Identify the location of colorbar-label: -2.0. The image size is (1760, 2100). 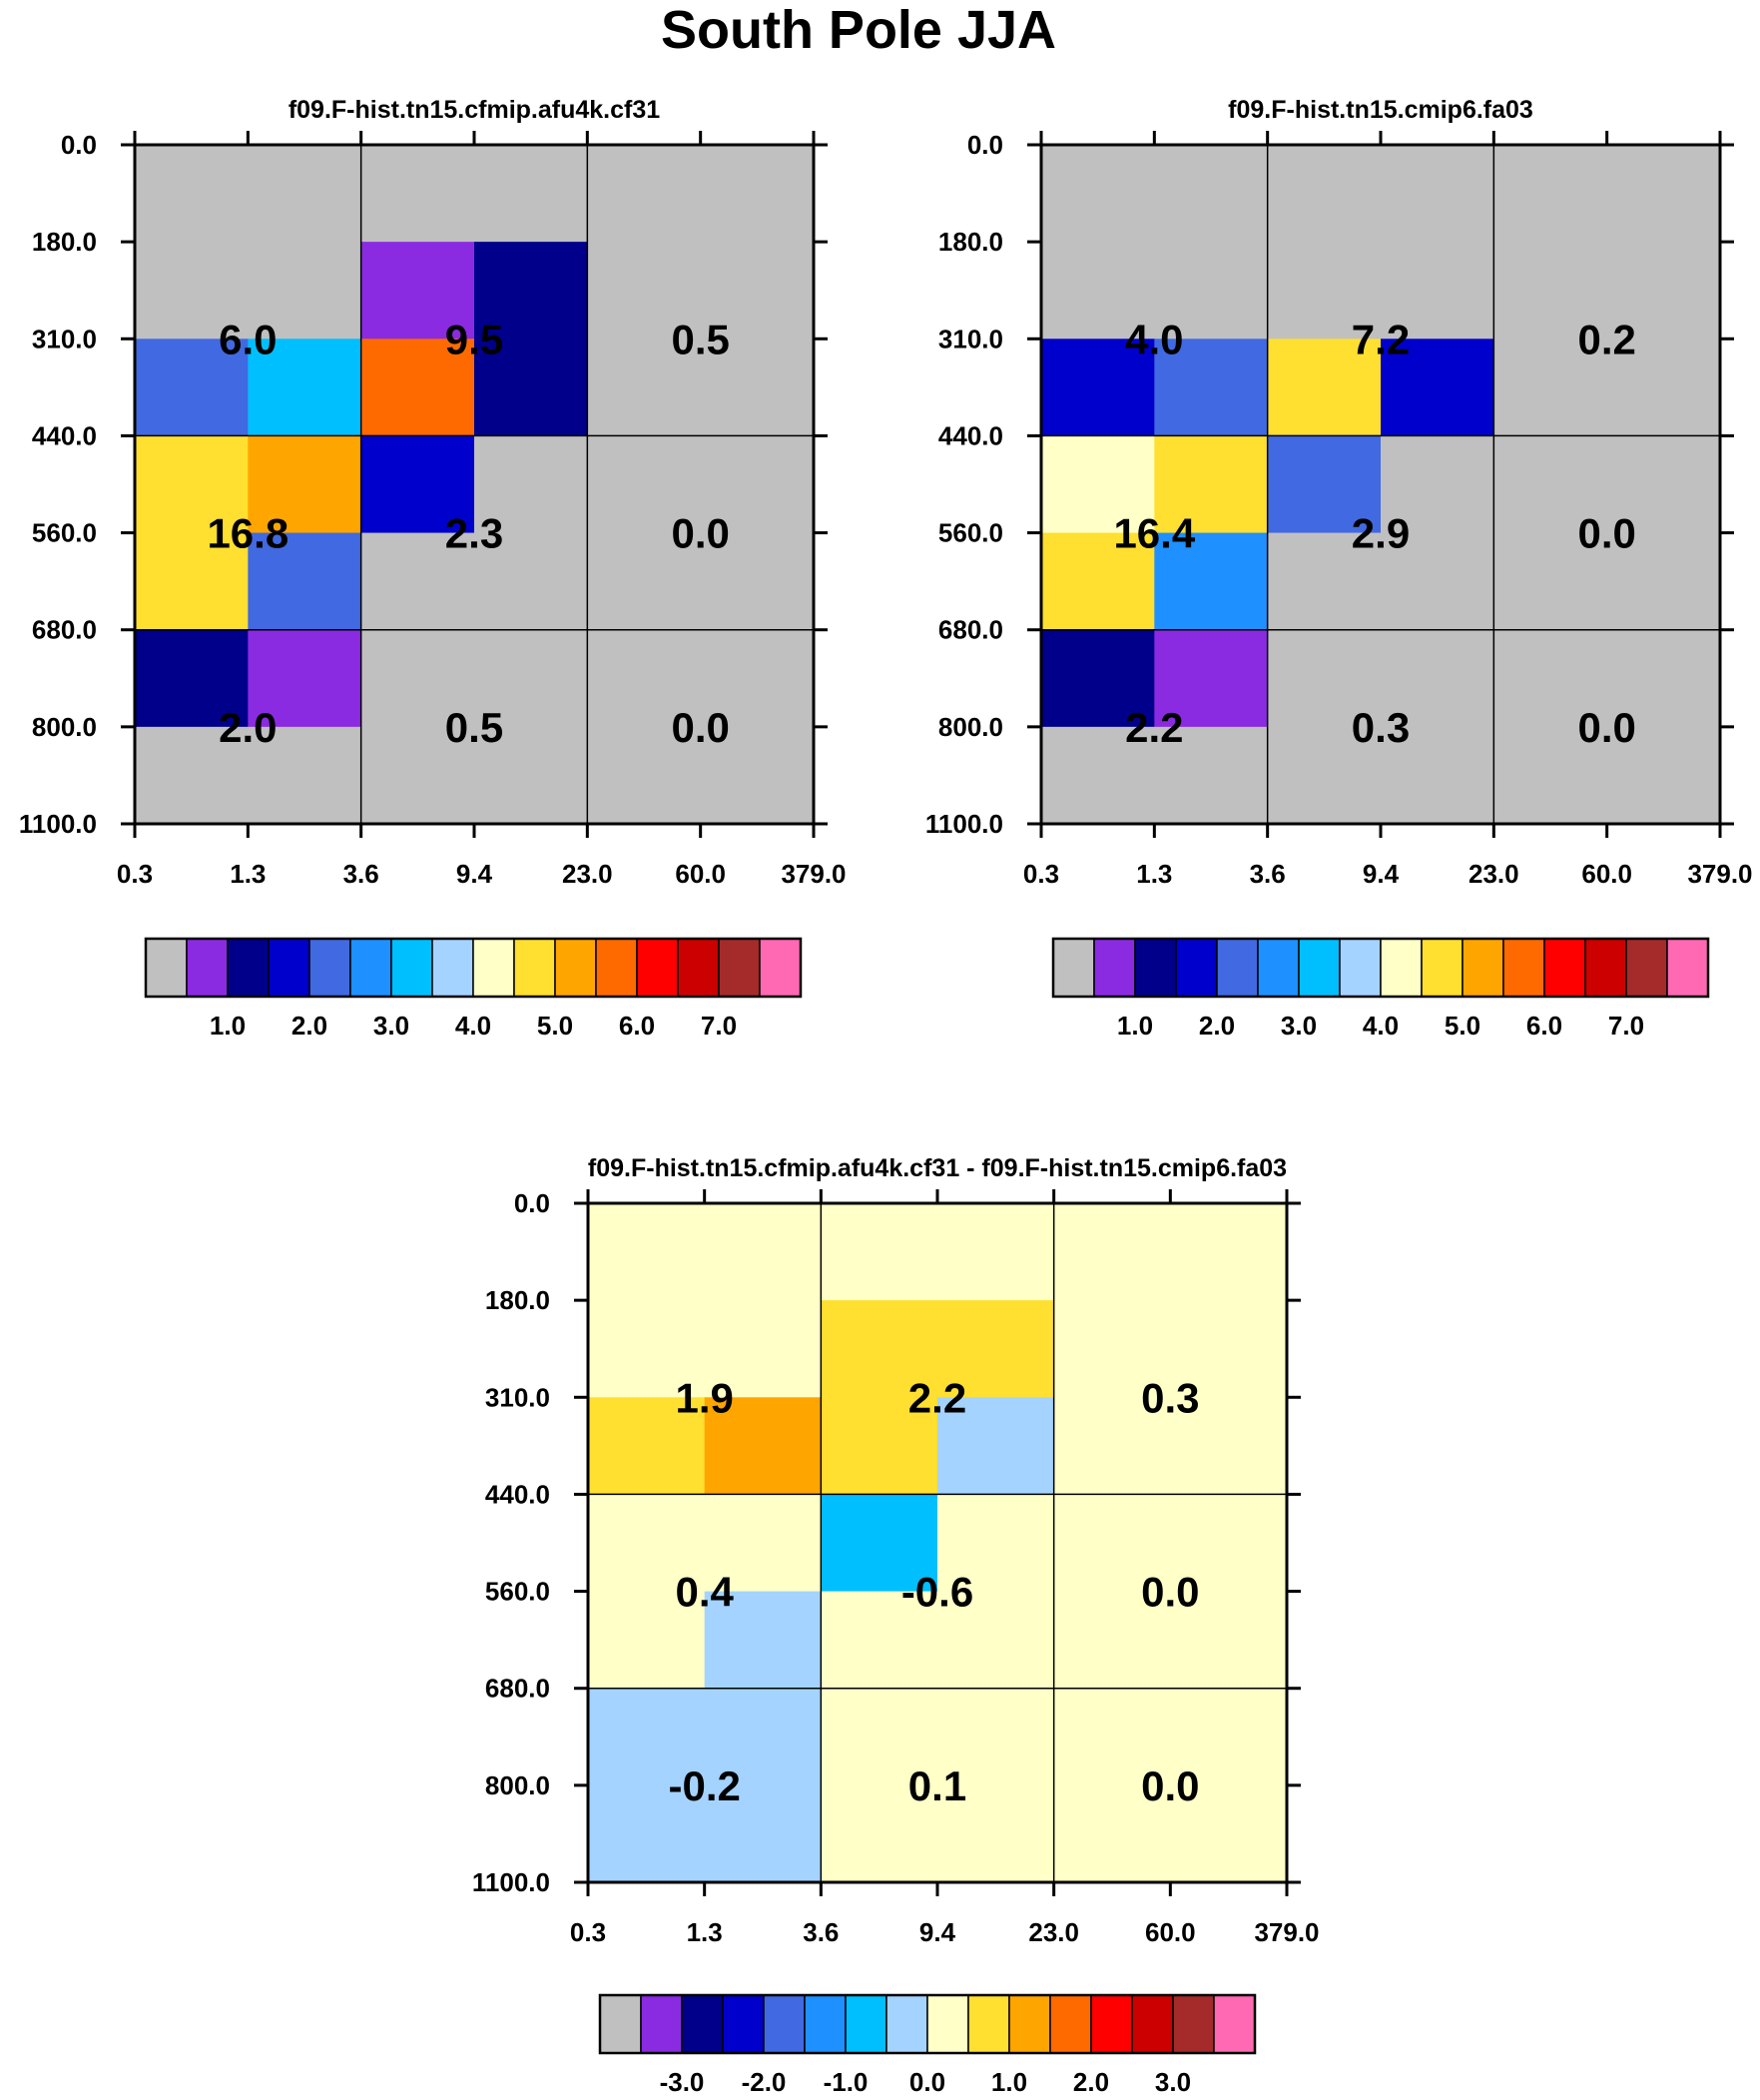
(764, 2082).